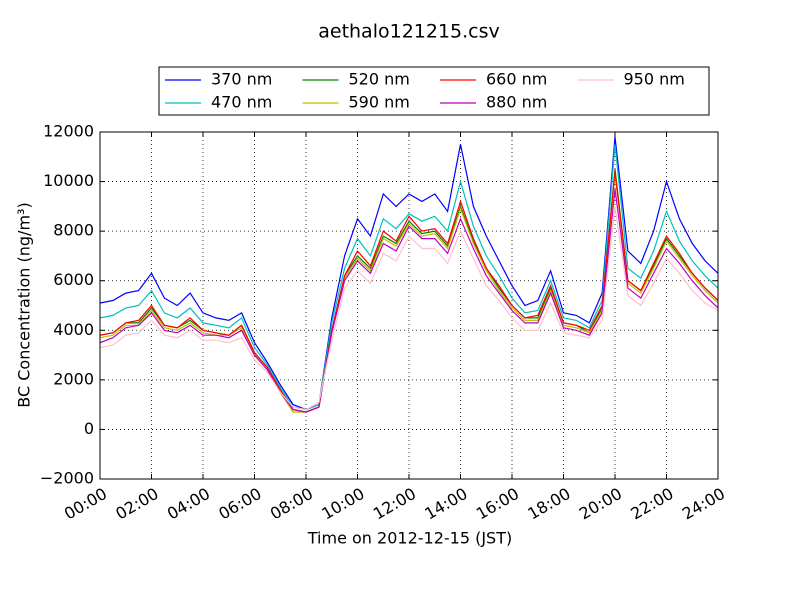 This screenshot has height=600, width=800. What do you see at coordinates (548, 504) in the screenshot?
I see `x-tick-label: 18:00` at bounding box center [548, 504].